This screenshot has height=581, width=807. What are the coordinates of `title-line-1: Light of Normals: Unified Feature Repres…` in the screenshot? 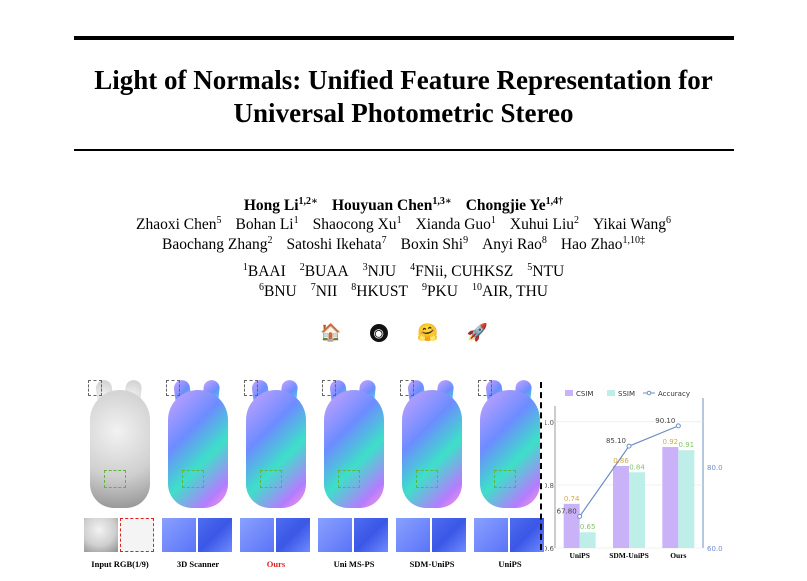 It's located at (403, 80).